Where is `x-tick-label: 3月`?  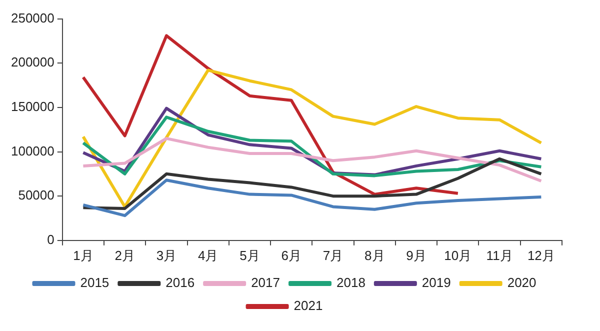
x-tick-label: 3月 is located at coordinates (166, 255).